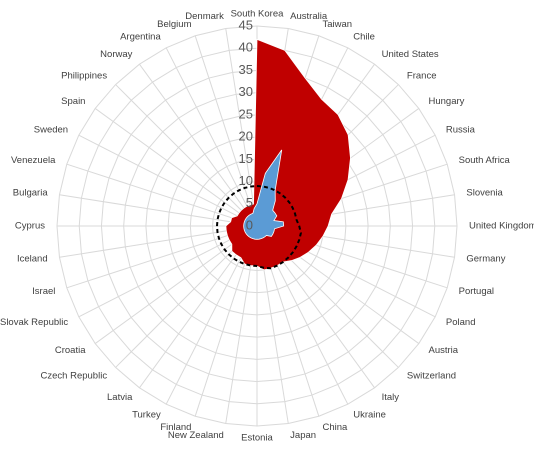 The width and height of the screenshot is (534, 449). I want to click on category-label: Croatia, so click(70, 350).